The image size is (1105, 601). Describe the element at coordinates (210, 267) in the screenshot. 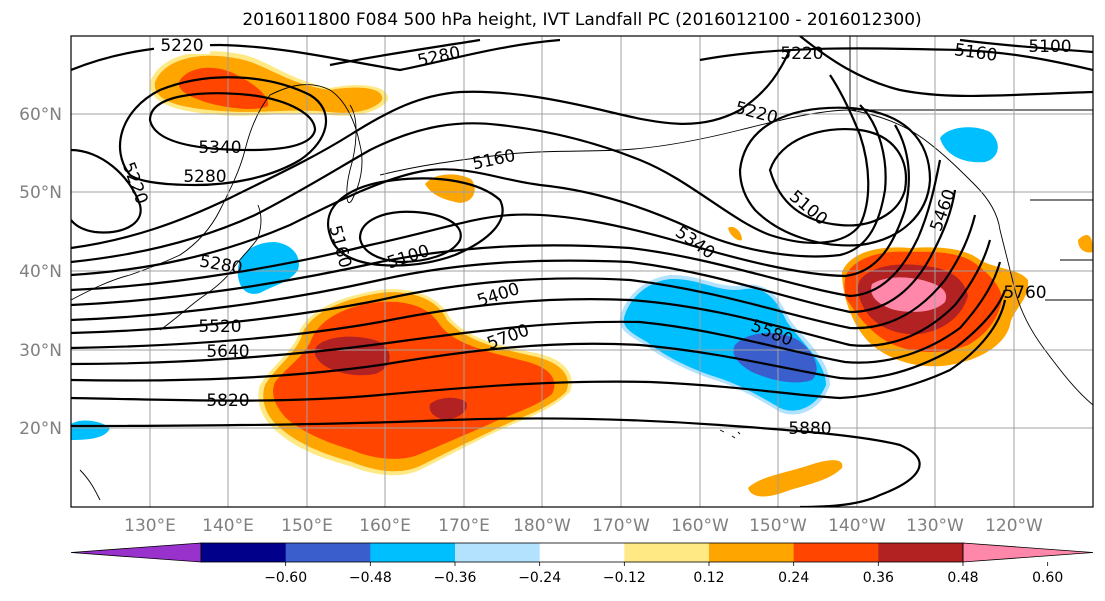

I see `coast-japan` at that location.